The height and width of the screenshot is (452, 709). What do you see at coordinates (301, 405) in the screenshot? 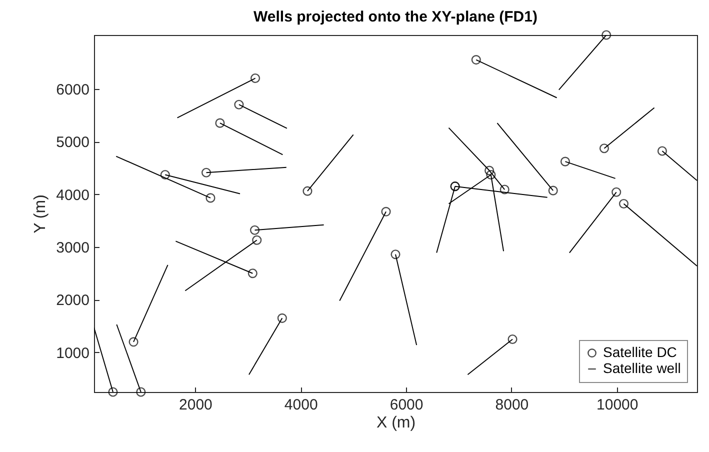
I see `x-tick-label: 4000` at bounding box center [301, 405].